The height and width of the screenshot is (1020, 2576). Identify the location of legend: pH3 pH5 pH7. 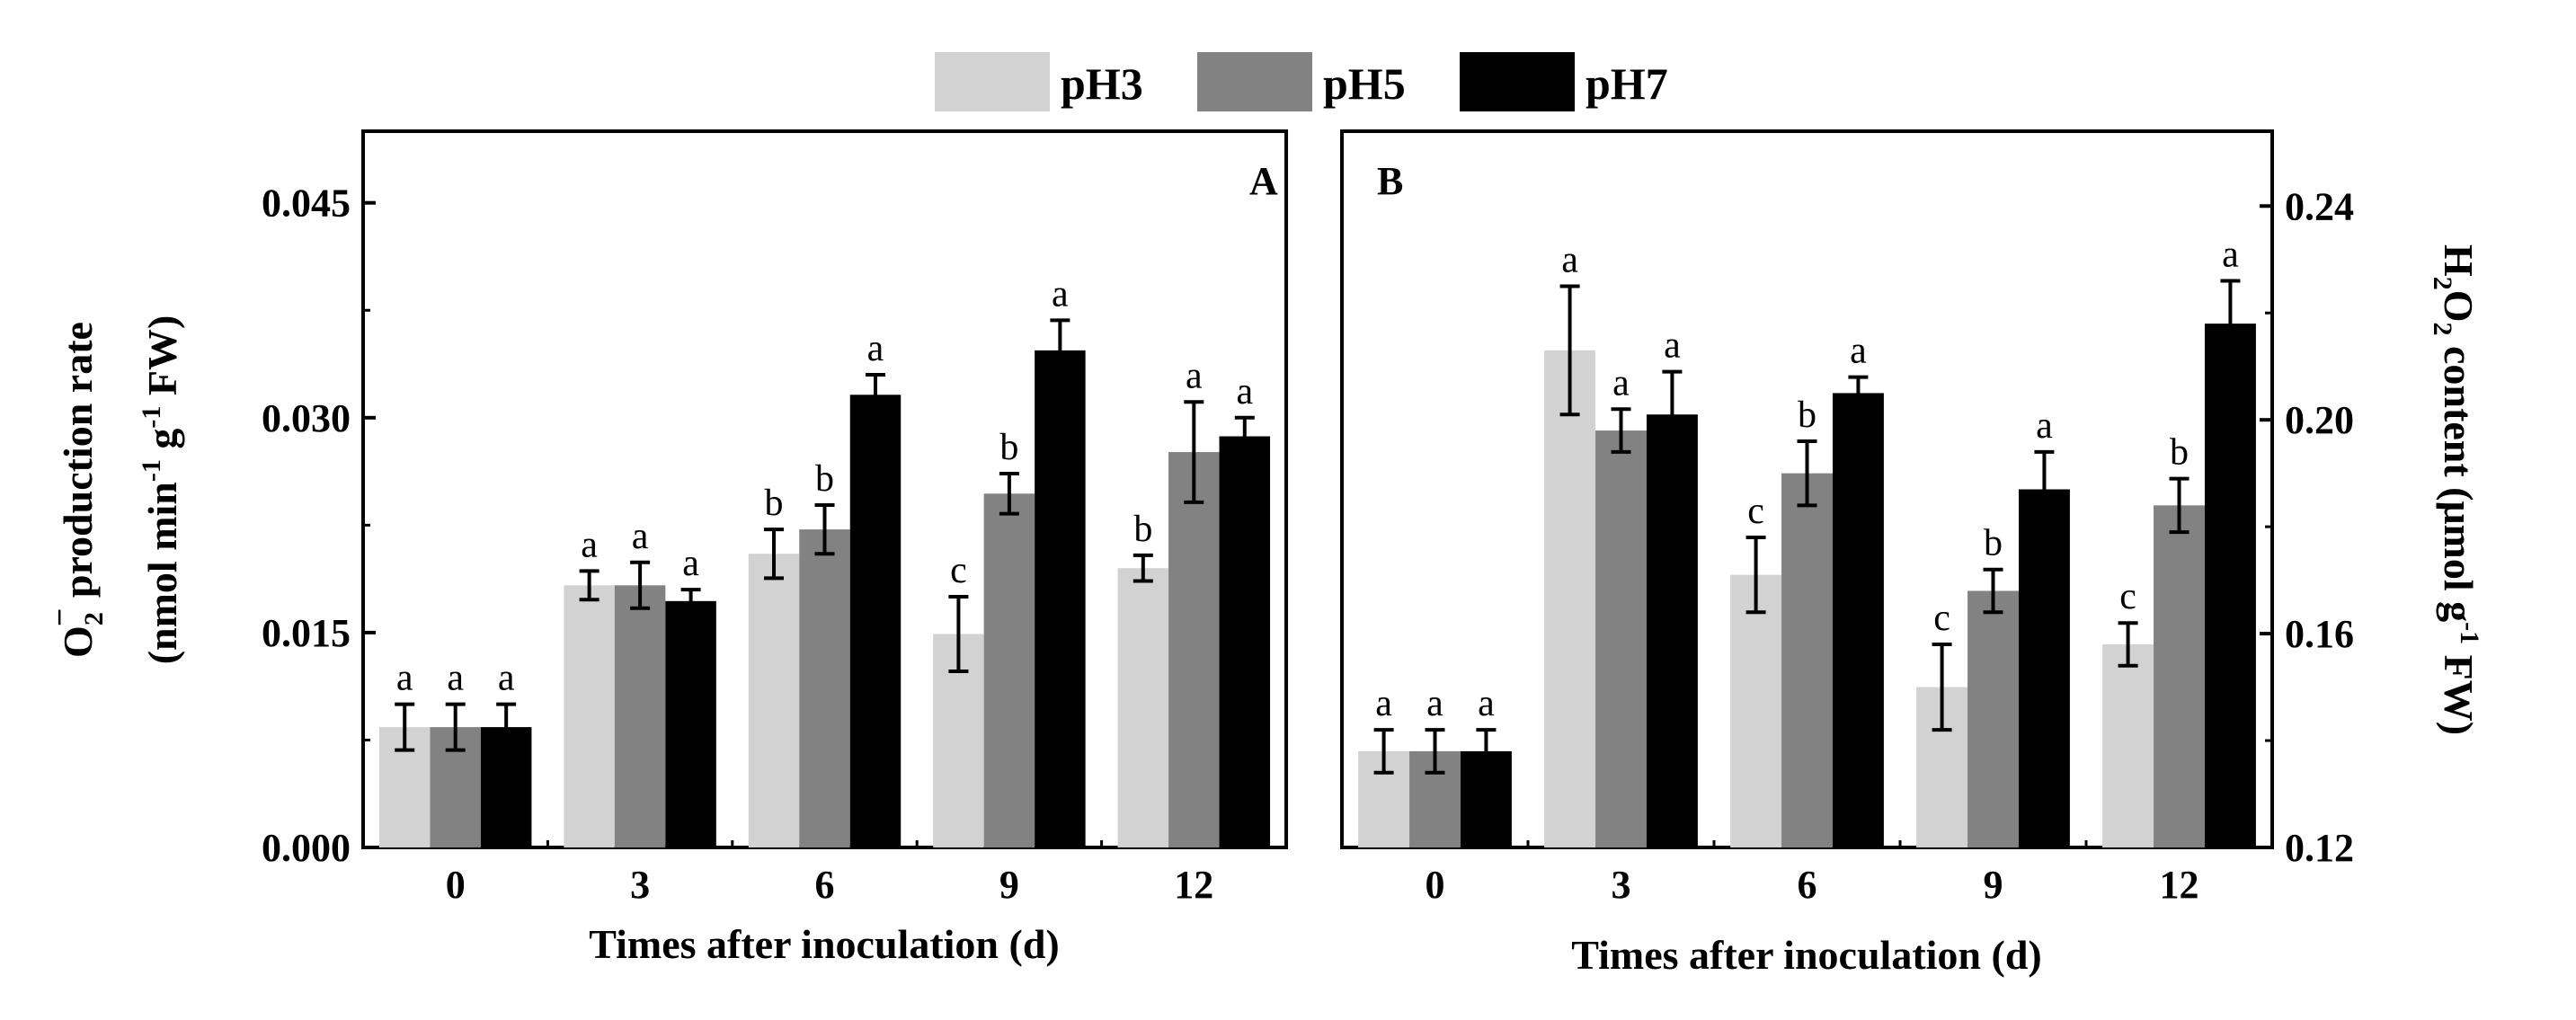
(1301, 81).